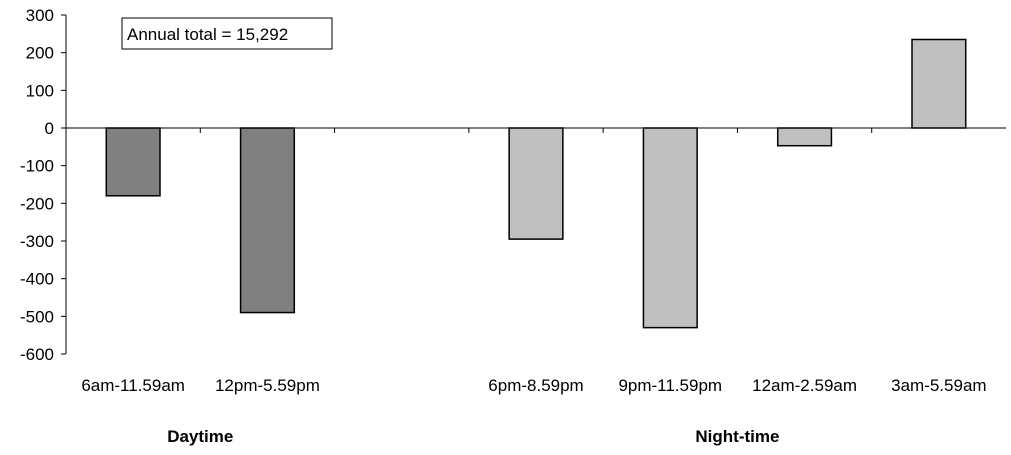  I want to click on y-tick-label: -600, so click(37, 354).